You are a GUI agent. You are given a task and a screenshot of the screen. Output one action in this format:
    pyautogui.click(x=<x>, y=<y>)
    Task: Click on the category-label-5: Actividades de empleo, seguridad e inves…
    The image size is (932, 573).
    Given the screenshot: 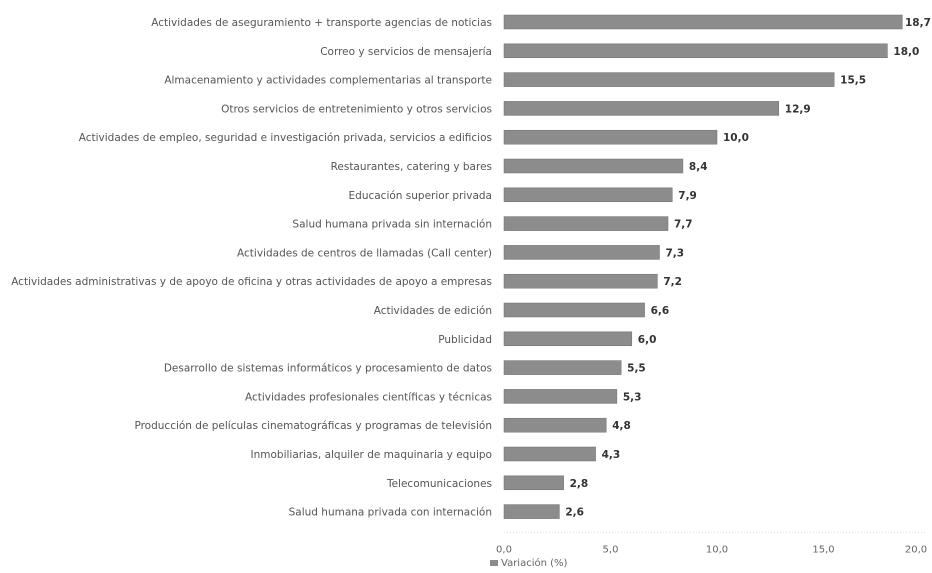 What is the action you would take?
    pyautogui.click(x=285, y=138)
    